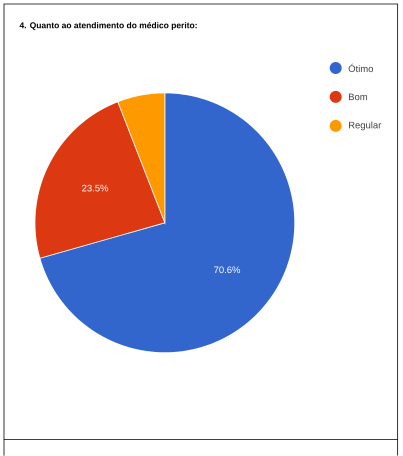 This screenshot has height=456, width=403. I want to click on legend-label: Regular, so click(365, 125).